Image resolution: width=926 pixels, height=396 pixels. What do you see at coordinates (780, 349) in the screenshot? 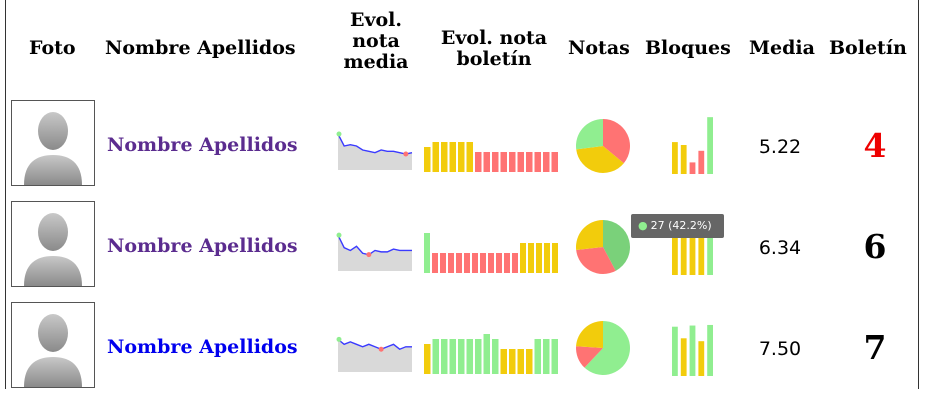
I see `media-value: 7.50` at bounding box center [780, 349].